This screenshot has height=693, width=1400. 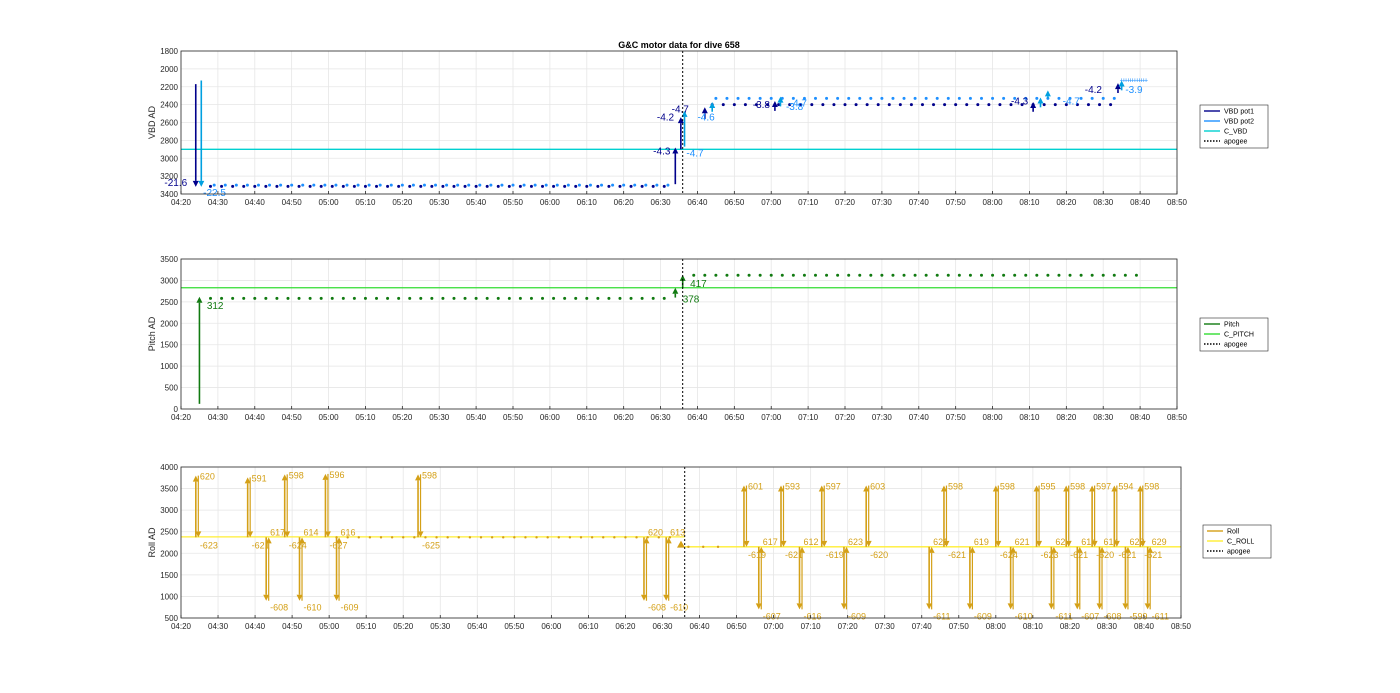 I want to click on roll-label: -623, so click(x=209, y=545).